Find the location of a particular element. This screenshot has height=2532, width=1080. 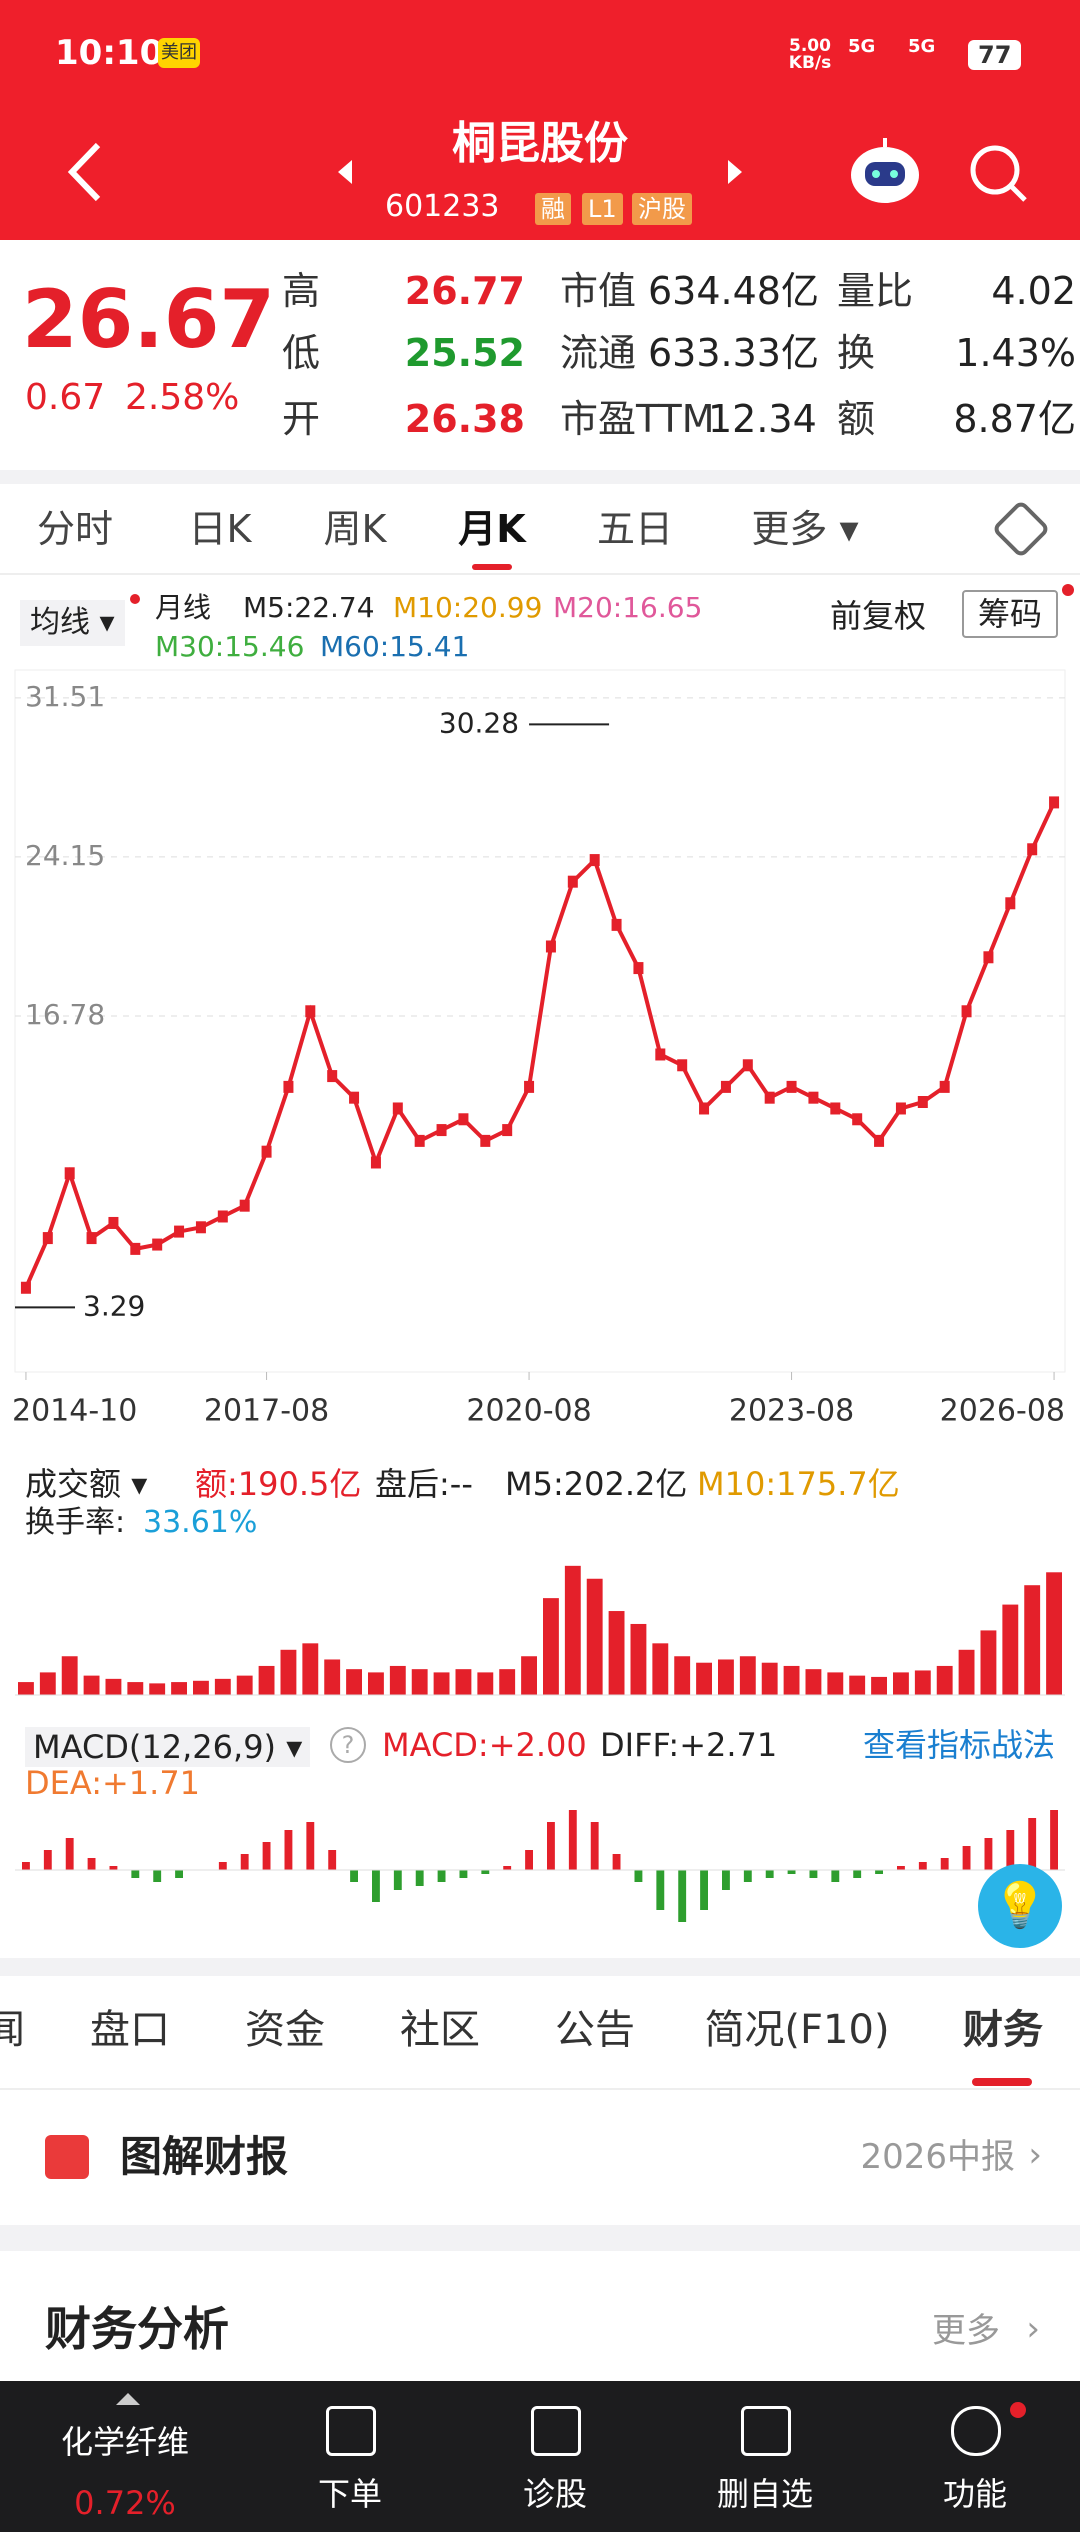

dea-value: DEA:+1.71 is located at coordinates (113, 1783).